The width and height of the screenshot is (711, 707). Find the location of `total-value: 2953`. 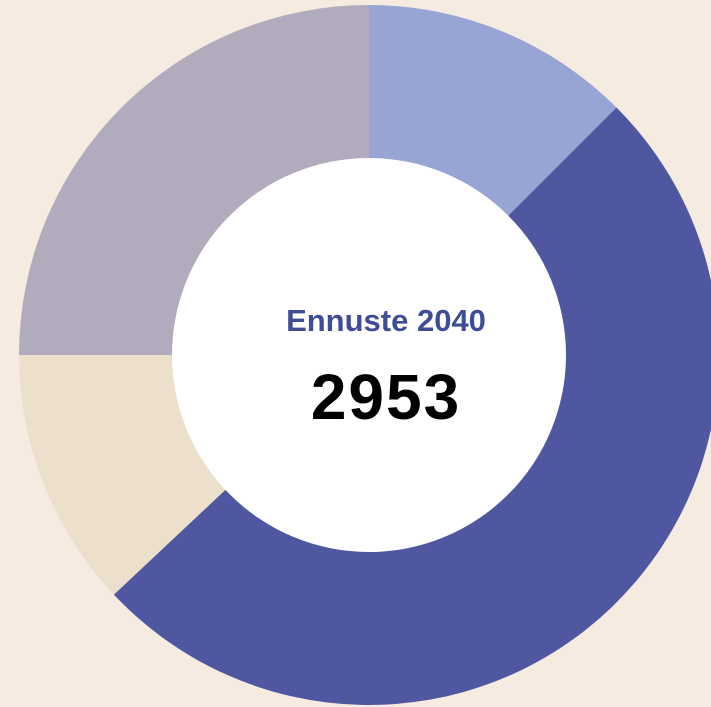

total-value: 2953 is located at coordinates (386, 397).